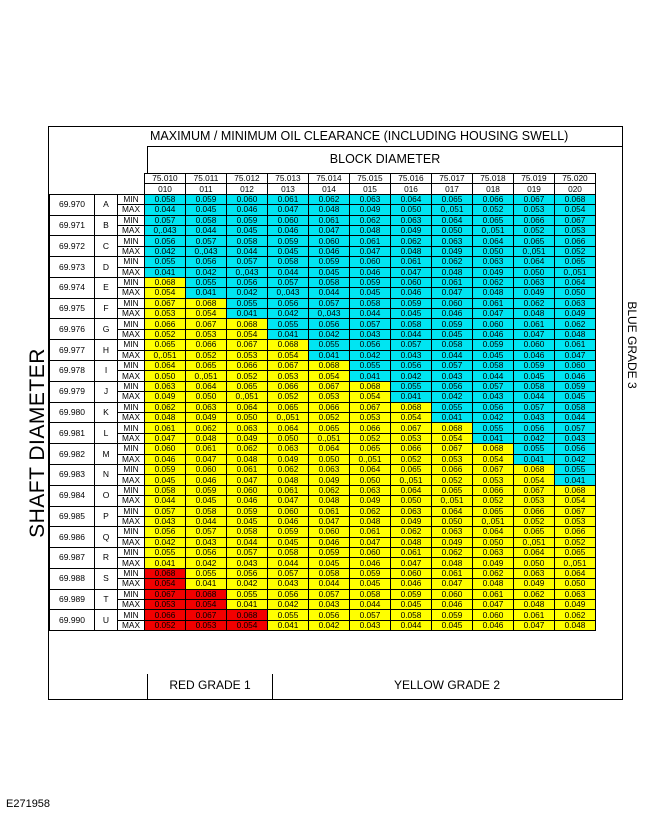  What do you see at coordinates (452, 501) in the screenshot?
I see `max-value-cell: 0,.051` at bounding box center [452, 501].